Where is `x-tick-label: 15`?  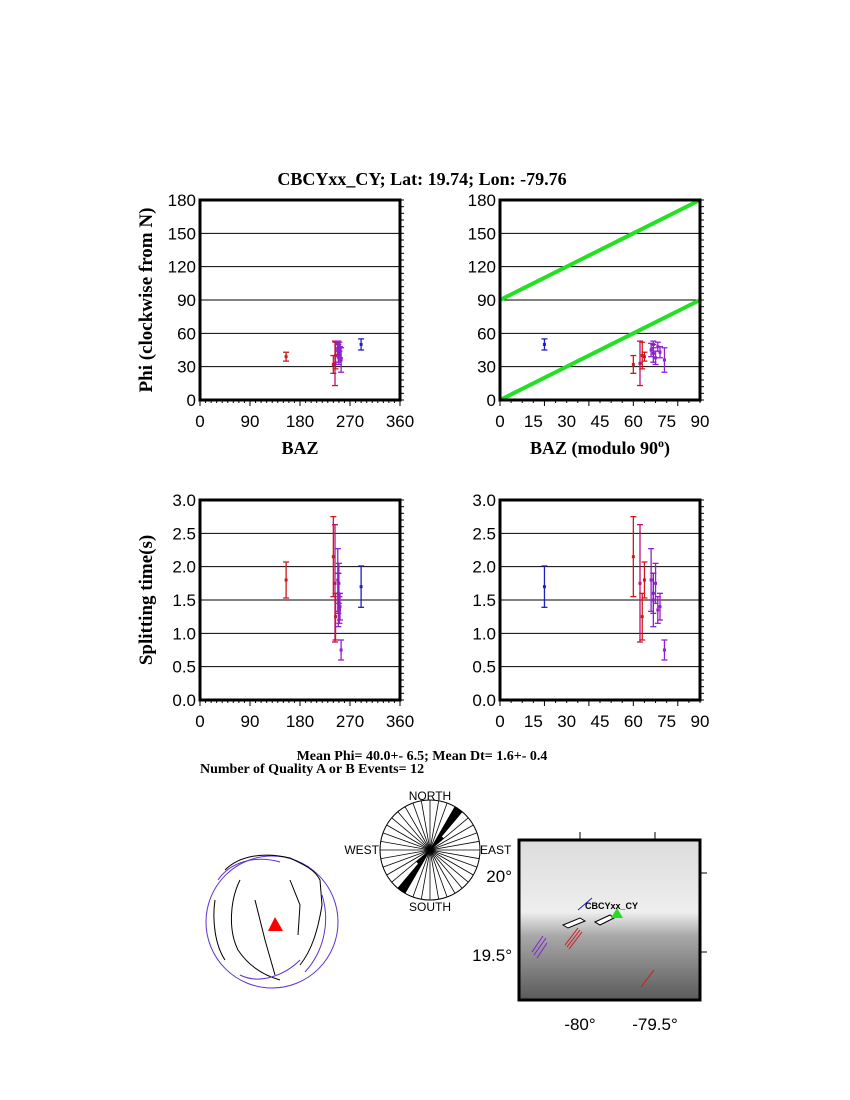 x-tick-label: 15 is located at coordinates (533, 721).